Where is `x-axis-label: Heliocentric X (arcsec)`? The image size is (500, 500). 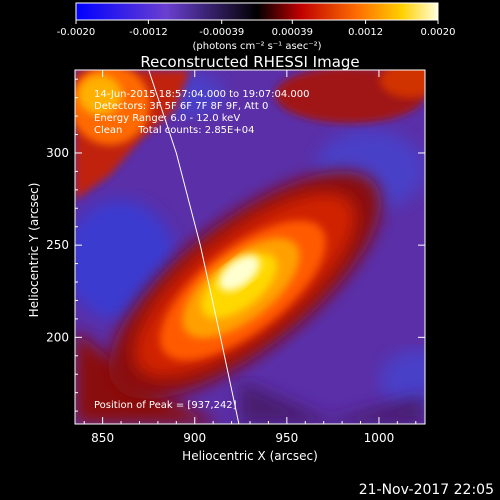
x-axis-label: Heliocentric X (arcsec) is located at coordinates (250, 456).